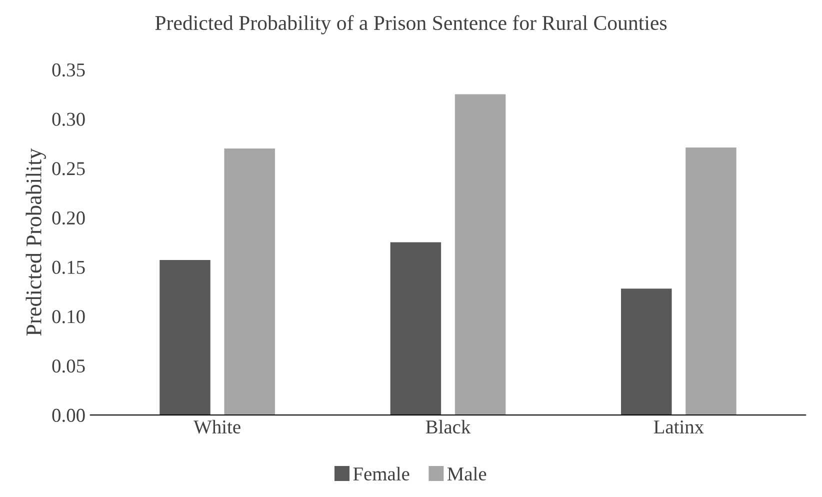 This screenshot has height=497, width=822. What do you see at coordinates (466, 473) in the screenshot?
I see `legend-label: Male` at bounding box center [466, 473].